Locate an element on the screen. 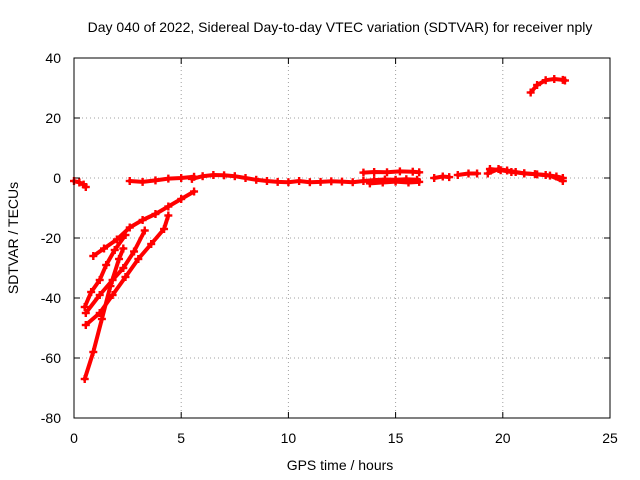  y-tick-label: -40 is located at coordinates (51, 298).